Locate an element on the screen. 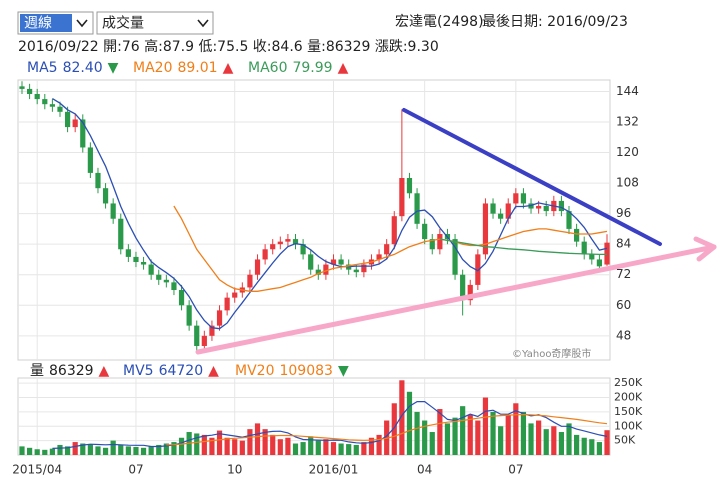  legend-item: MA20 89.01 ▲ is located at coordinates (183, 68).